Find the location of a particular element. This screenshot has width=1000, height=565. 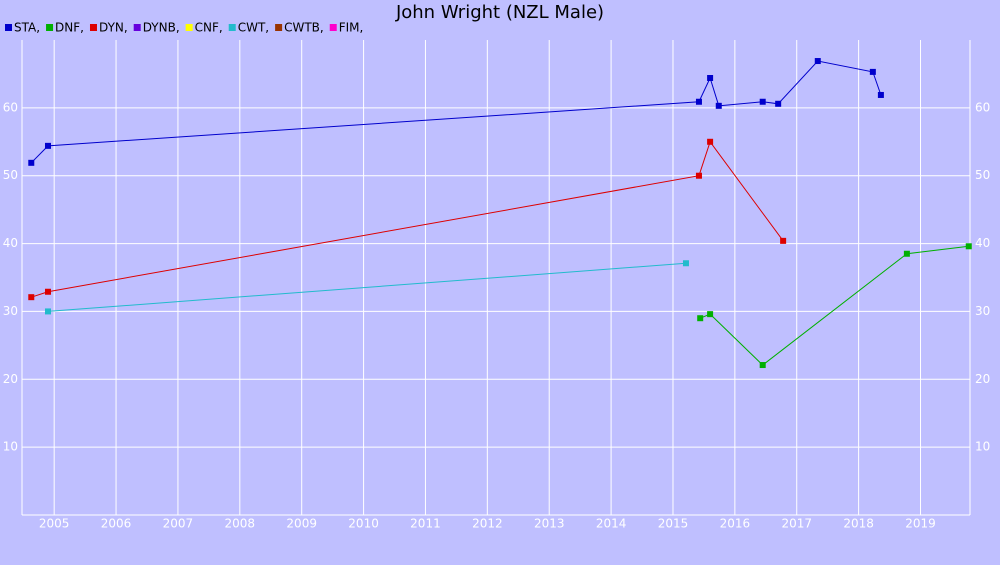

x-tick-label: 2014 is located at coordinates (611, 524).